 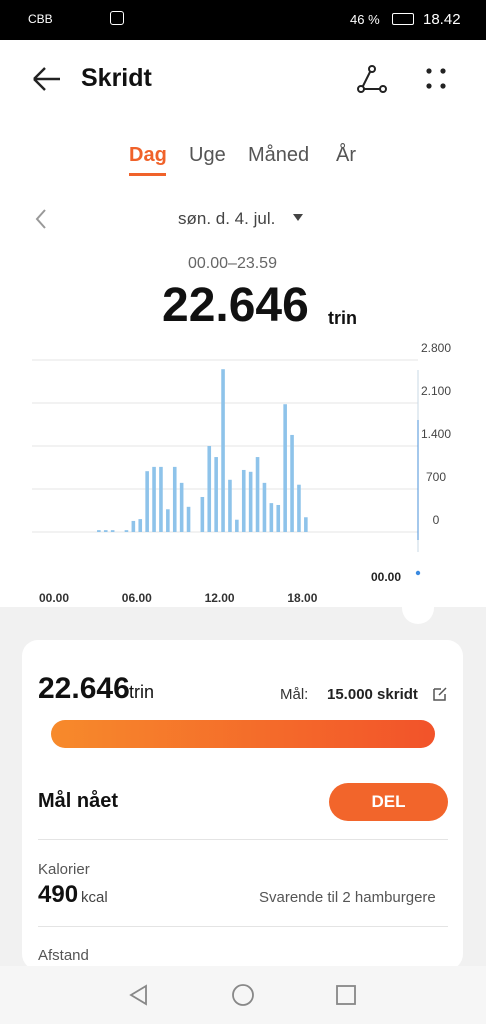 What do you see at coordinates (298, 217) in the screenshot?
I see `dropdown-arrow` at bounding box center [298, 217].